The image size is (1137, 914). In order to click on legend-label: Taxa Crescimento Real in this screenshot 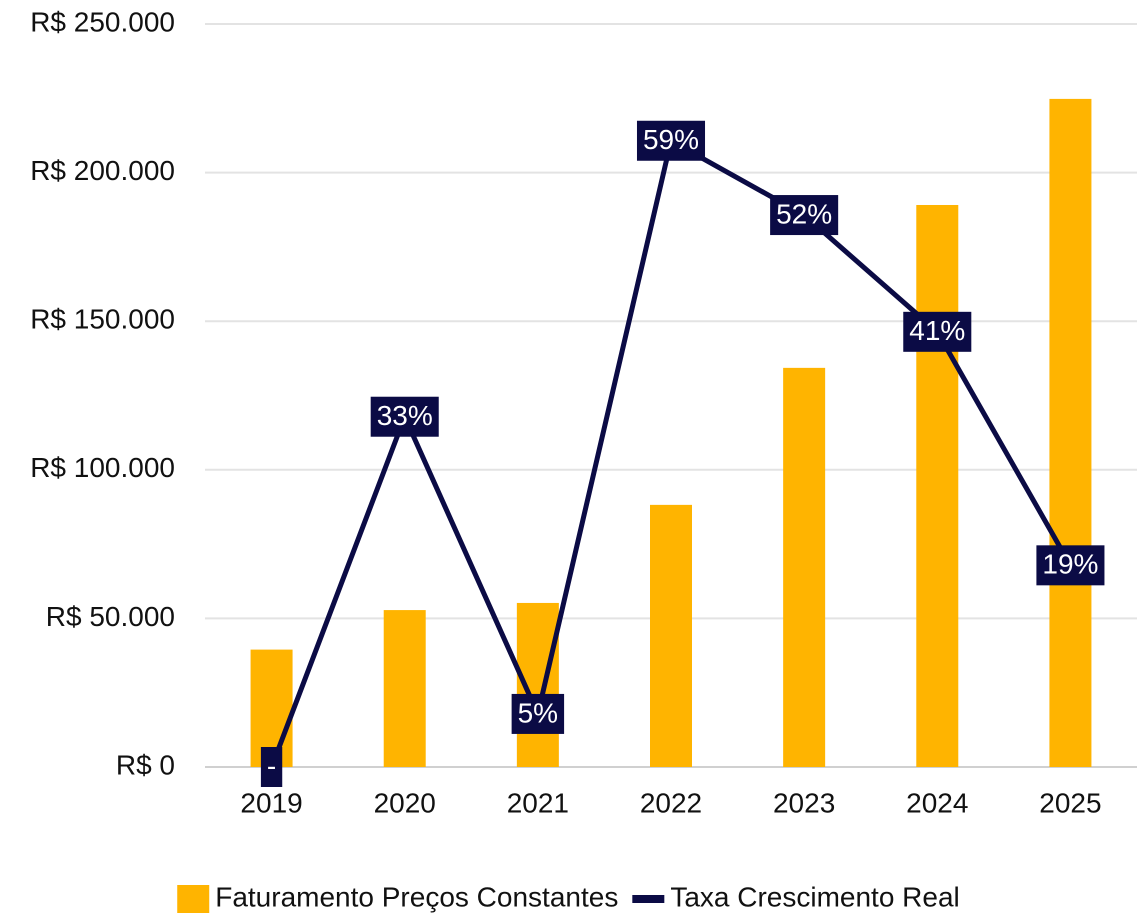, I will do `click(814, 896)`.